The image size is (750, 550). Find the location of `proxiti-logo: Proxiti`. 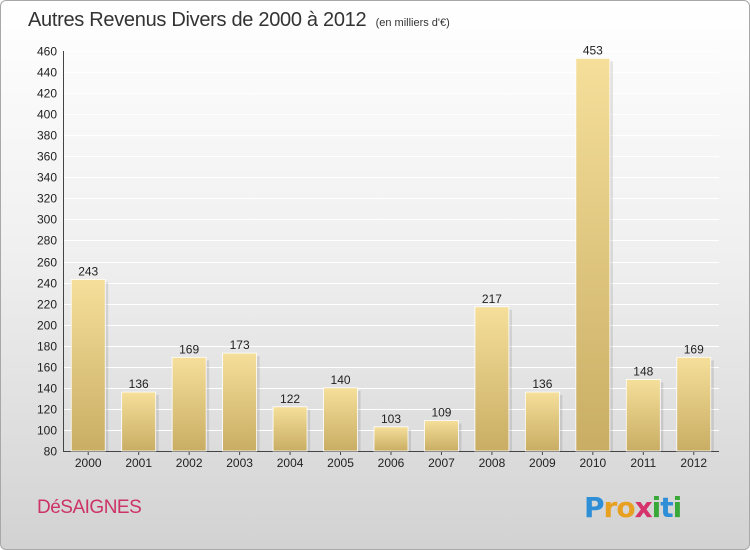

proxiti-logo: Proxiti is located at coordinates (633, 507).